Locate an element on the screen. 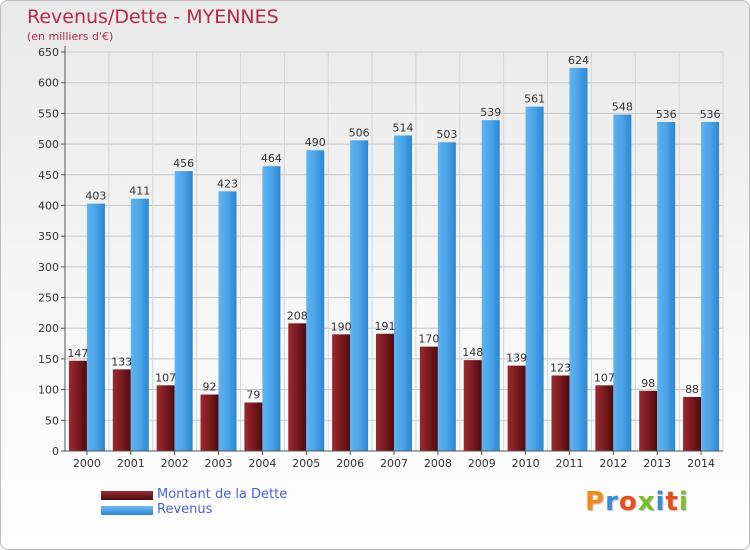 The width and height of the screenshot is (750, 550). bar-debt-2000 is located at coordinates (77, 405).